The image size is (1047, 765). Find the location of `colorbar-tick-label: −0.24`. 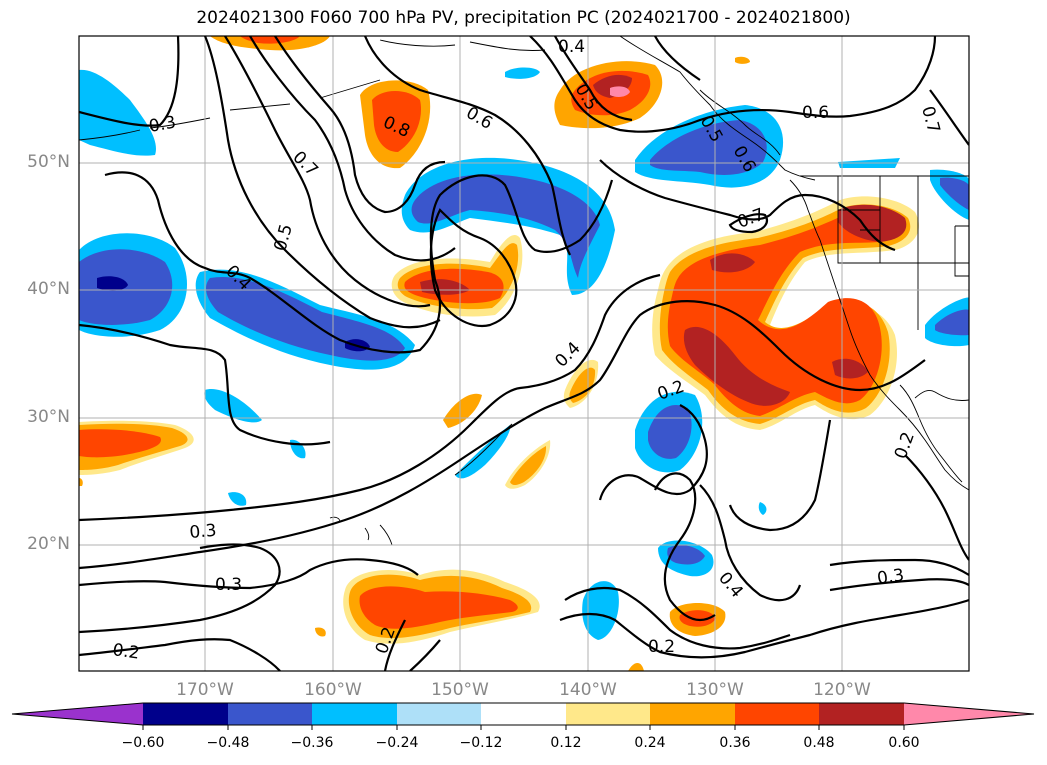

colorbar-tick-label: −0.24 is located at coordinates (397, 743).